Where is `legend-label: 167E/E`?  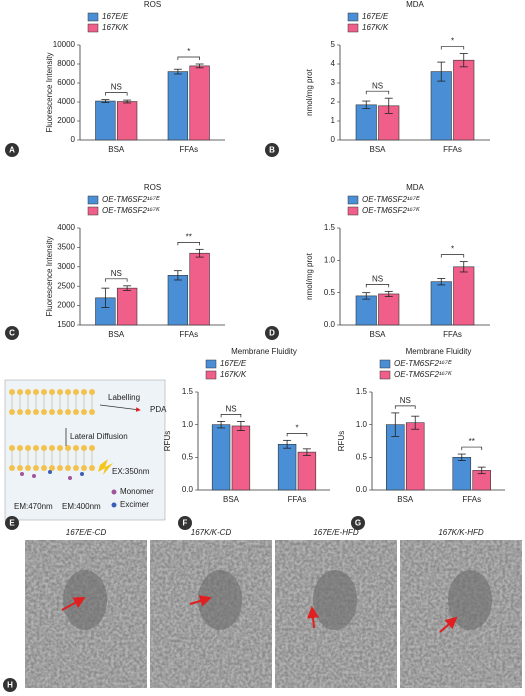 legend-label: 167E/E is located at coordinates (233, 363).